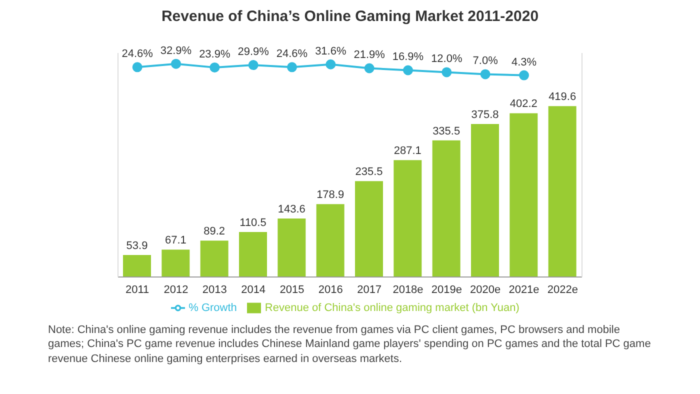 This screenshot has height=394, width=700. What do you see at coordinates (485, 61) in the screenshot?
I see `data-label: 7.0%` at bounding box center [485, 61].